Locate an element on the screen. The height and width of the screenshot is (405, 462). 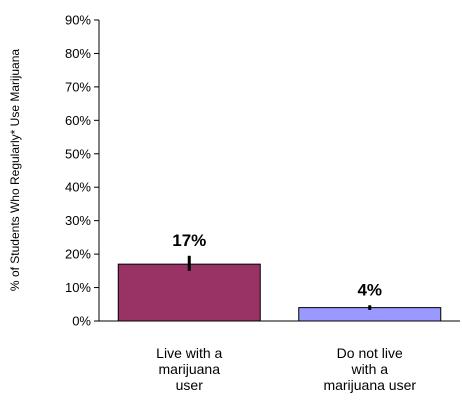
bars is located at coordinates (279, 288).